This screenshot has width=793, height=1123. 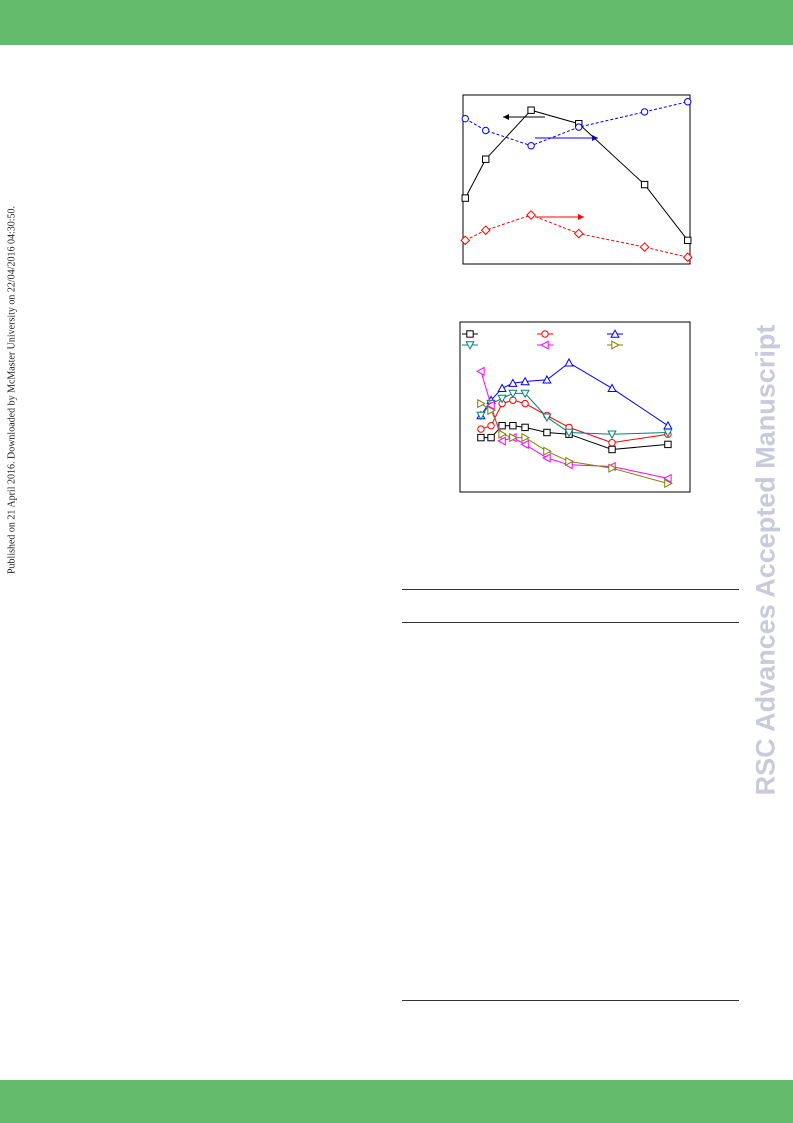 What do you see at coordinates (550, 167) in the screenshot?
I see `annotation-arrows` at bounding box center [550, 167].